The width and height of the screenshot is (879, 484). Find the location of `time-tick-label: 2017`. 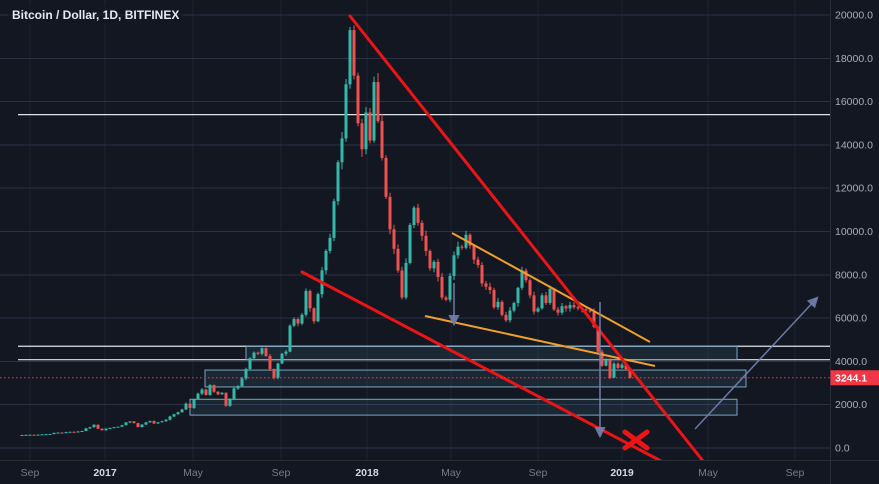

time-tick-label: 2017 is located at coordinates (105, 473).